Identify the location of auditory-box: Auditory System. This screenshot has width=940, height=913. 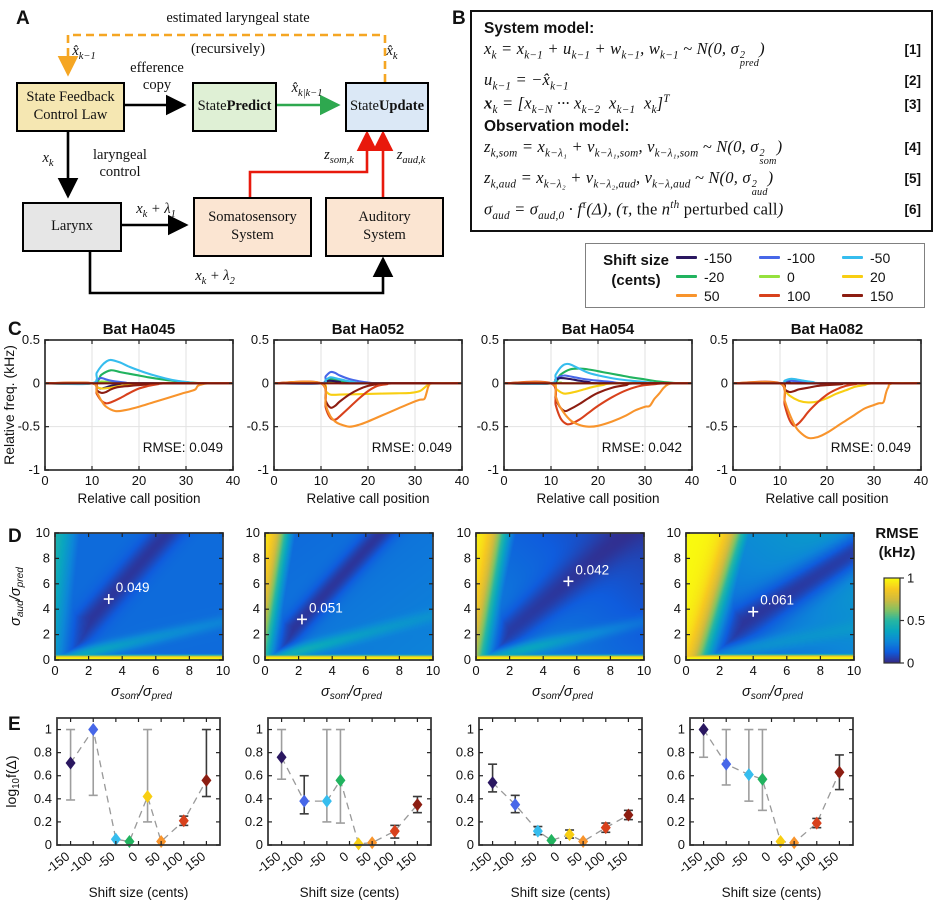
(384, 227).